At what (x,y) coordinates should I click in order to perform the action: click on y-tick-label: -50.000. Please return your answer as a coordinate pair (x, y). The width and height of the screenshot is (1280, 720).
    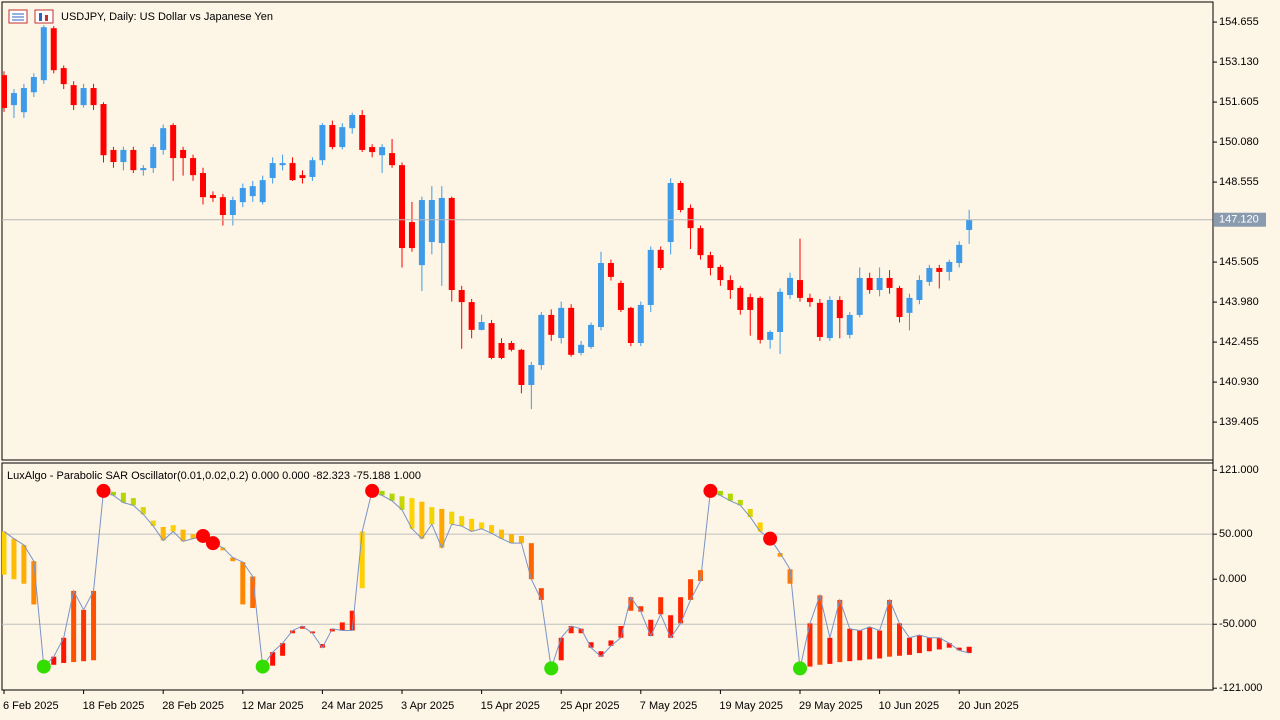
    Looking at the image, I should click on (1237, 624).